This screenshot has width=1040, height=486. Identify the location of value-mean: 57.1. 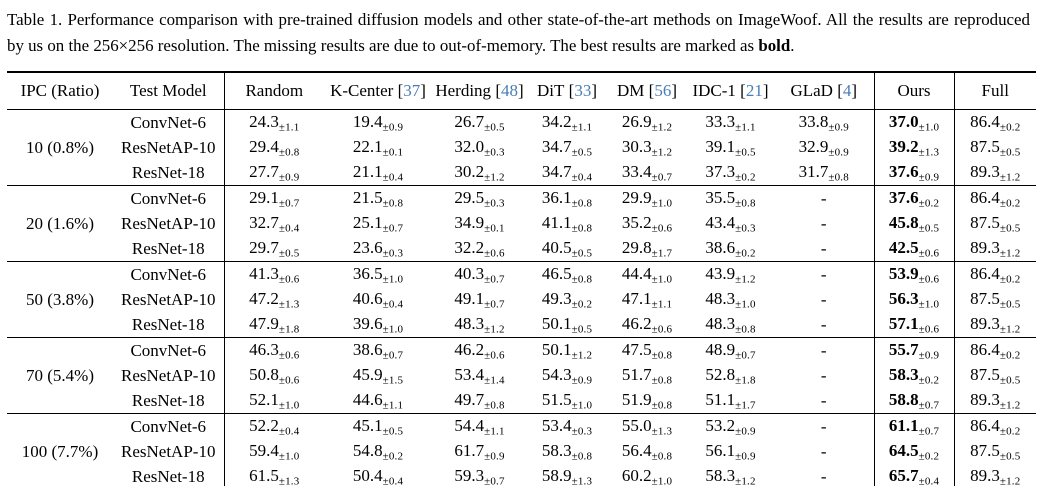
(903, 324).